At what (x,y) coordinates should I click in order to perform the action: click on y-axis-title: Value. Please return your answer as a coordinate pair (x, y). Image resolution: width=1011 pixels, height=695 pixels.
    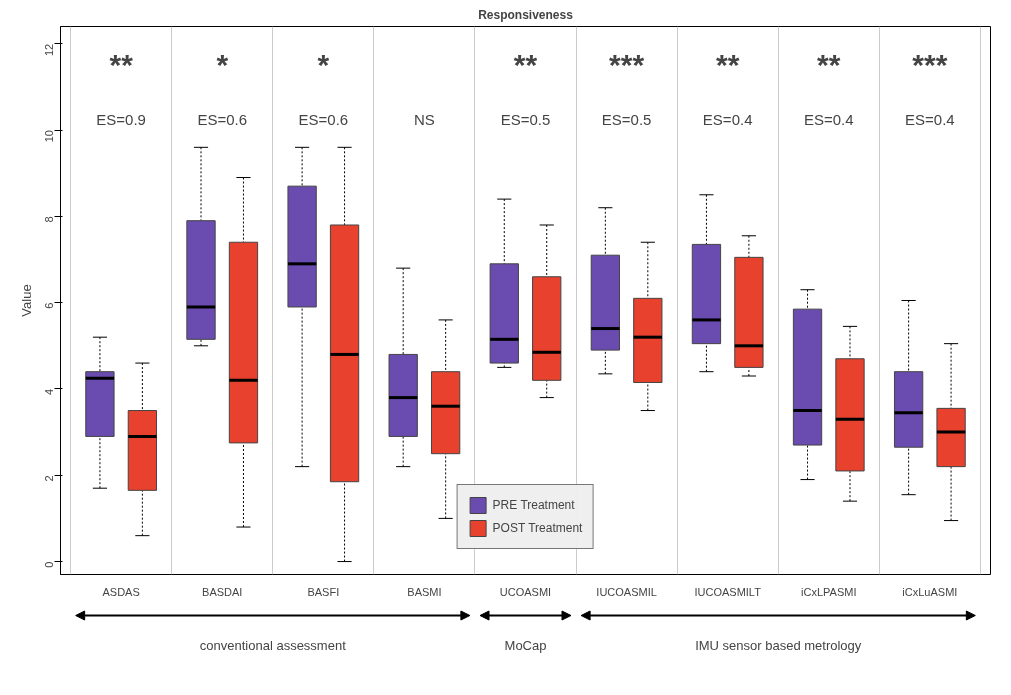
    Looking at the image, I should click on (26, 300).